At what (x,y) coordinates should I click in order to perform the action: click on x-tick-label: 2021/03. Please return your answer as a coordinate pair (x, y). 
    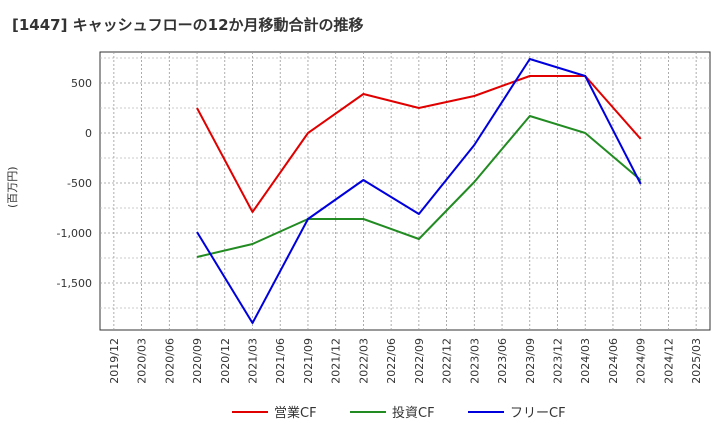
    Looking at the image, I should click on (253, 361).